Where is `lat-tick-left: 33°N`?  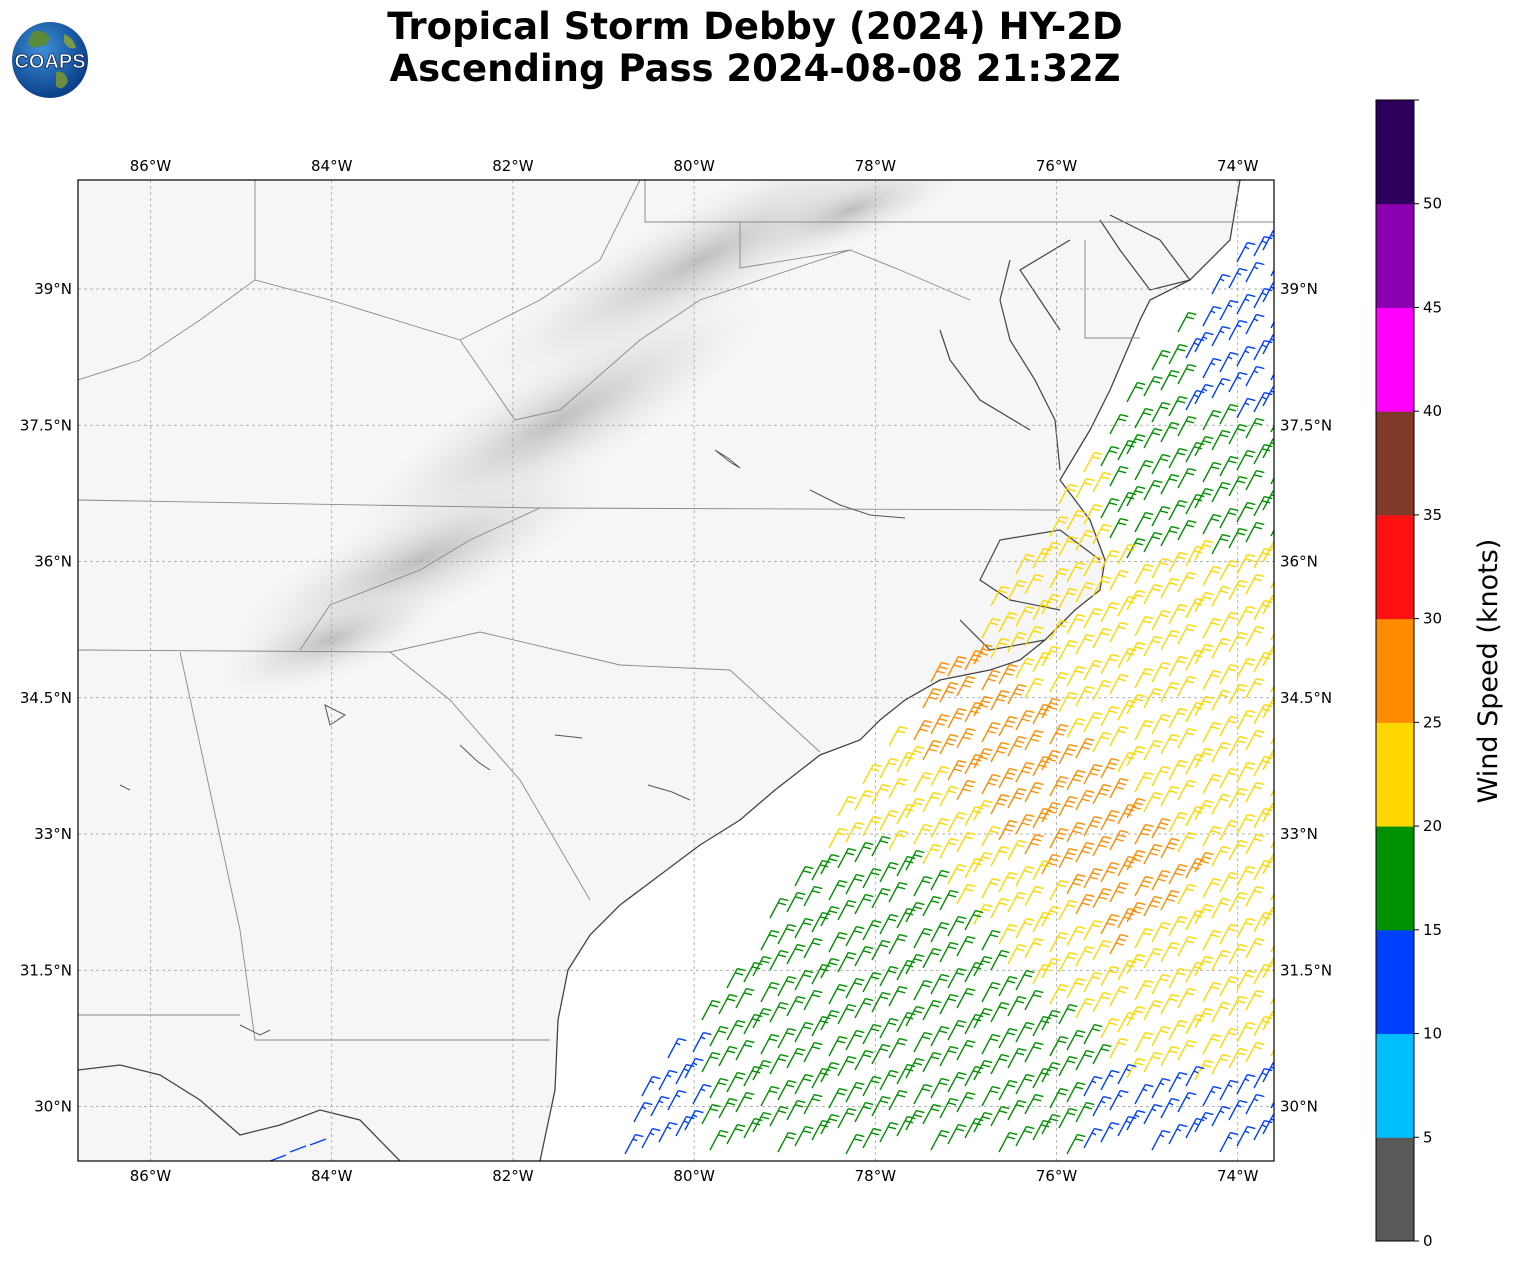
lat-tick-left: 33°N is located at coordinates (53, 834).